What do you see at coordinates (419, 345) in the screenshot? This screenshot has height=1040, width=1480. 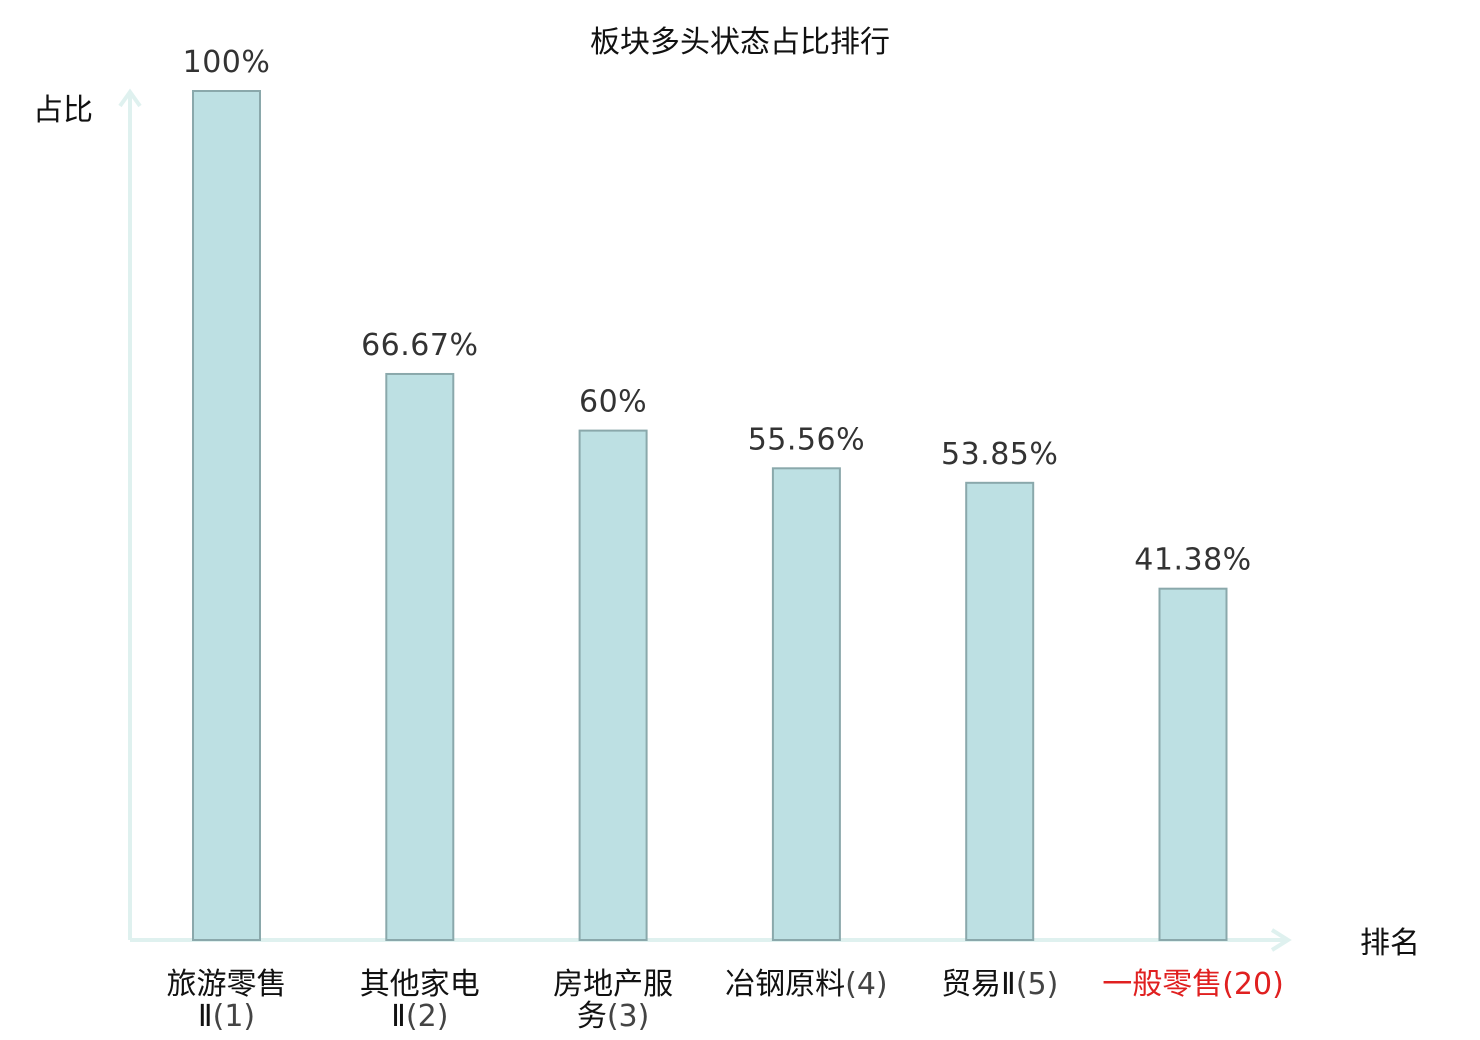 I see `data-label: 66.67%` at bounding box center [419, 345].